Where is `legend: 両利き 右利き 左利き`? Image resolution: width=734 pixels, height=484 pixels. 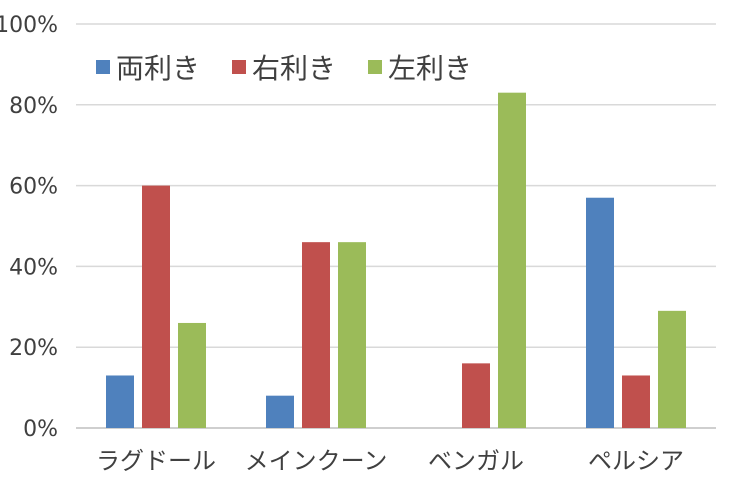 legend: 両利き 右利き 左利き is located at coordinates (284, 68).